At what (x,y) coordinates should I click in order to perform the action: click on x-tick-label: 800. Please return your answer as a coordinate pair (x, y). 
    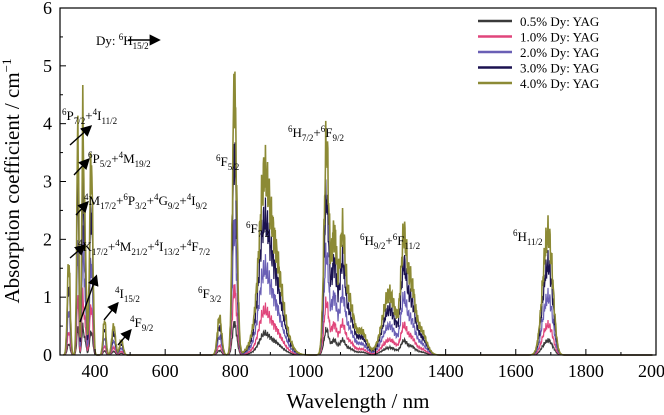
    Looking at the image, I should click on (235, 371).